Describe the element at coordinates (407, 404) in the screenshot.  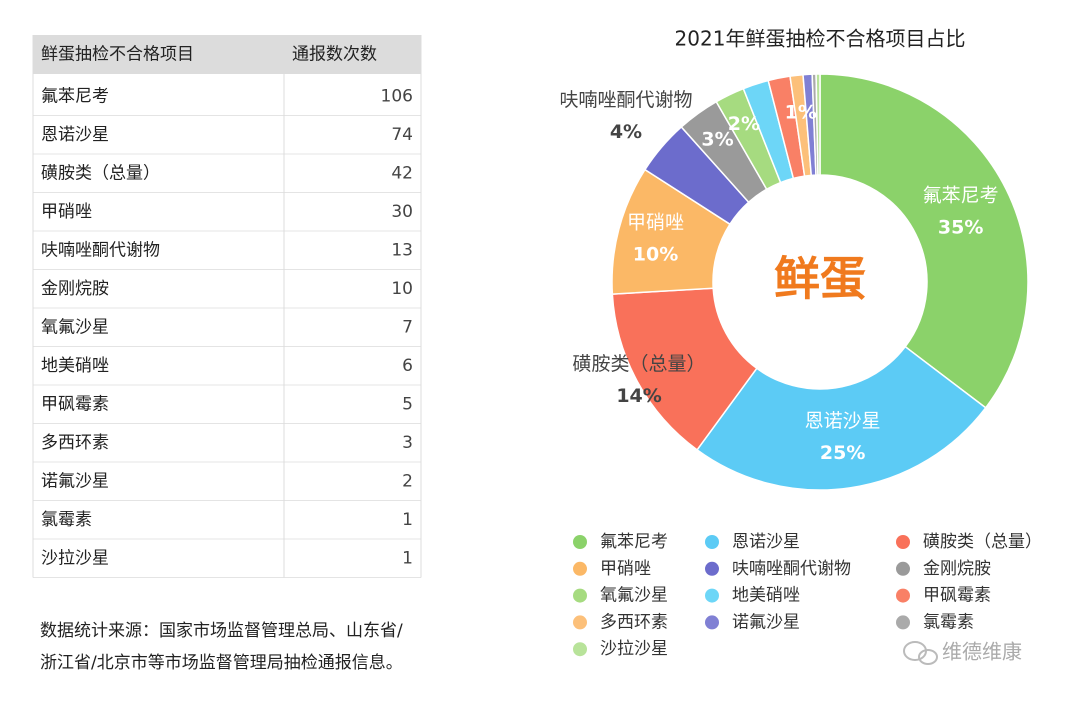
I see `table-cell: 5` at that location.